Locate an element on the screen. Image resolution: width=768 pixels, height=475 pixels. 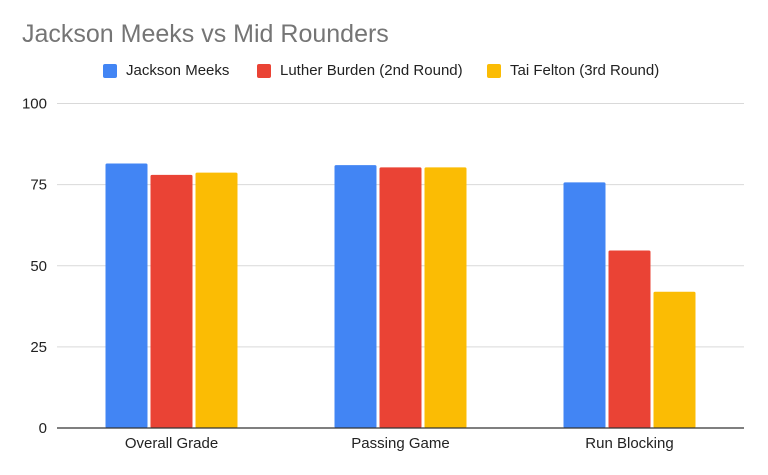
x-tick-label: Passing Game is located at coordinates (400, 443).